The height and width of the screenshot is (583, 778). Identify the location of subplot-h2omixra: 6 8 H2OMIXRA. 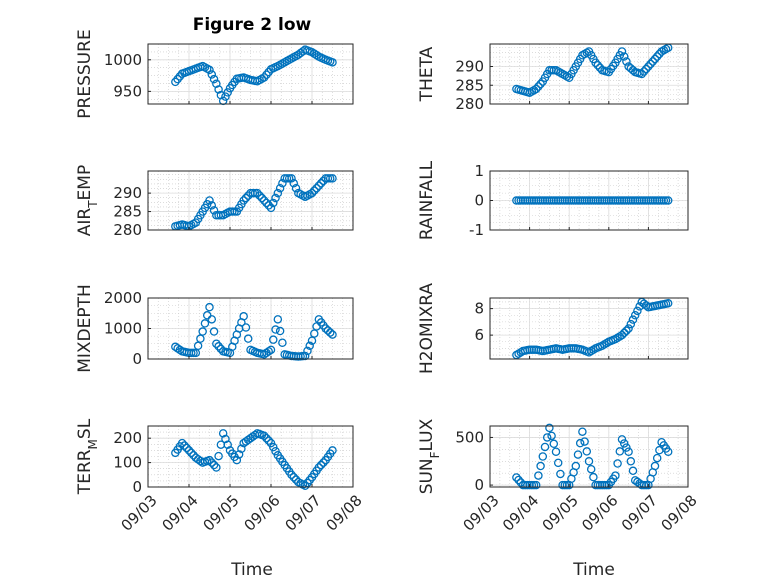
(553, 328).